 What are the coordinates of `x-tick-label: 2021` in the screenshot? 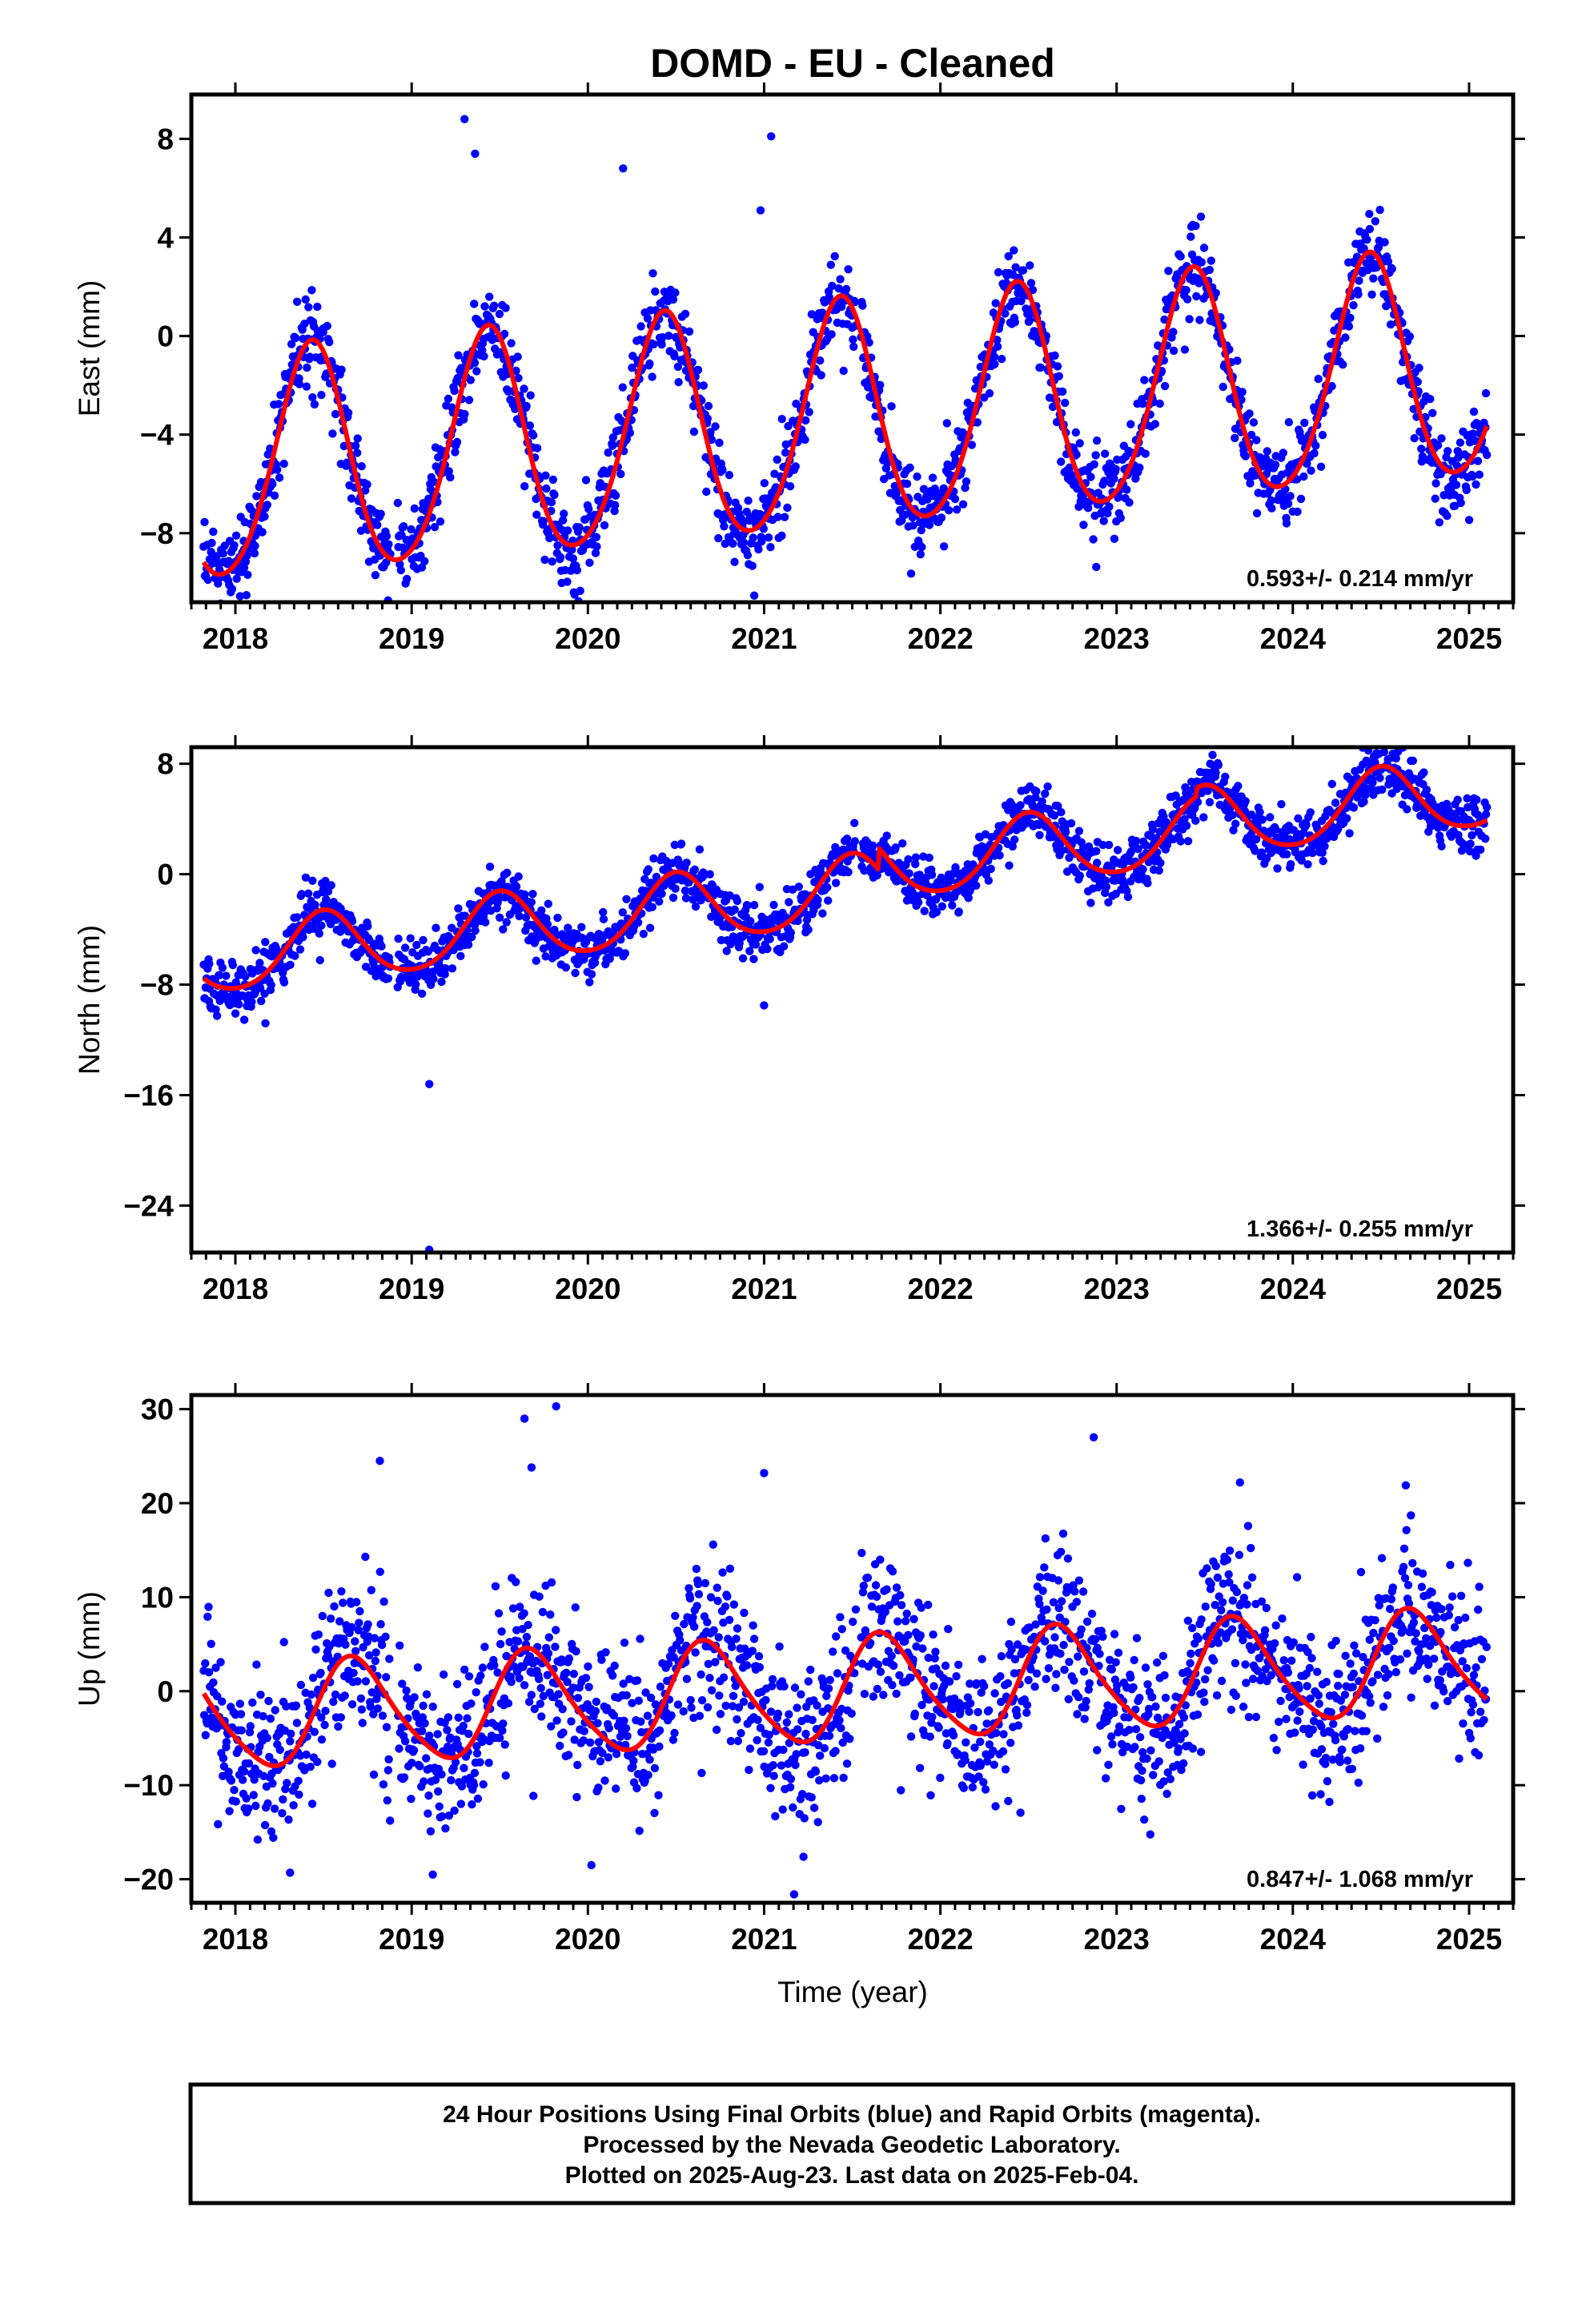 It's located at (764, 1289).